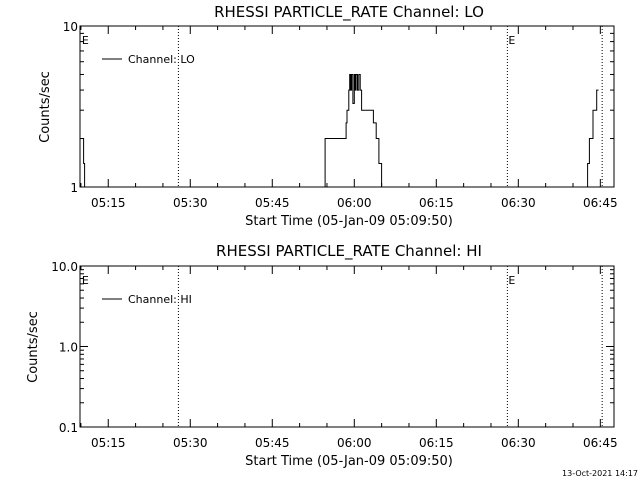 The image size is (640, 480). What do you see at coordinates (45, 107) in the screenshot?
I see `panel-lo-ylabel: Counts/sec` at bounding box center [45, 107].